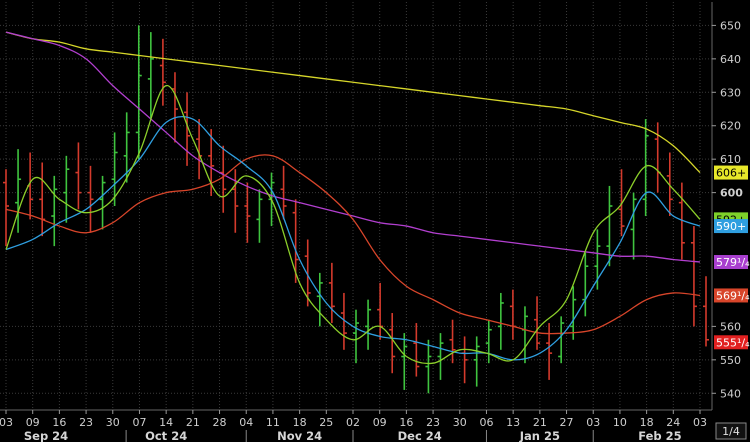 The image size is (750, 442). I want to click on x-tick-label: 02, so click(353, 422).